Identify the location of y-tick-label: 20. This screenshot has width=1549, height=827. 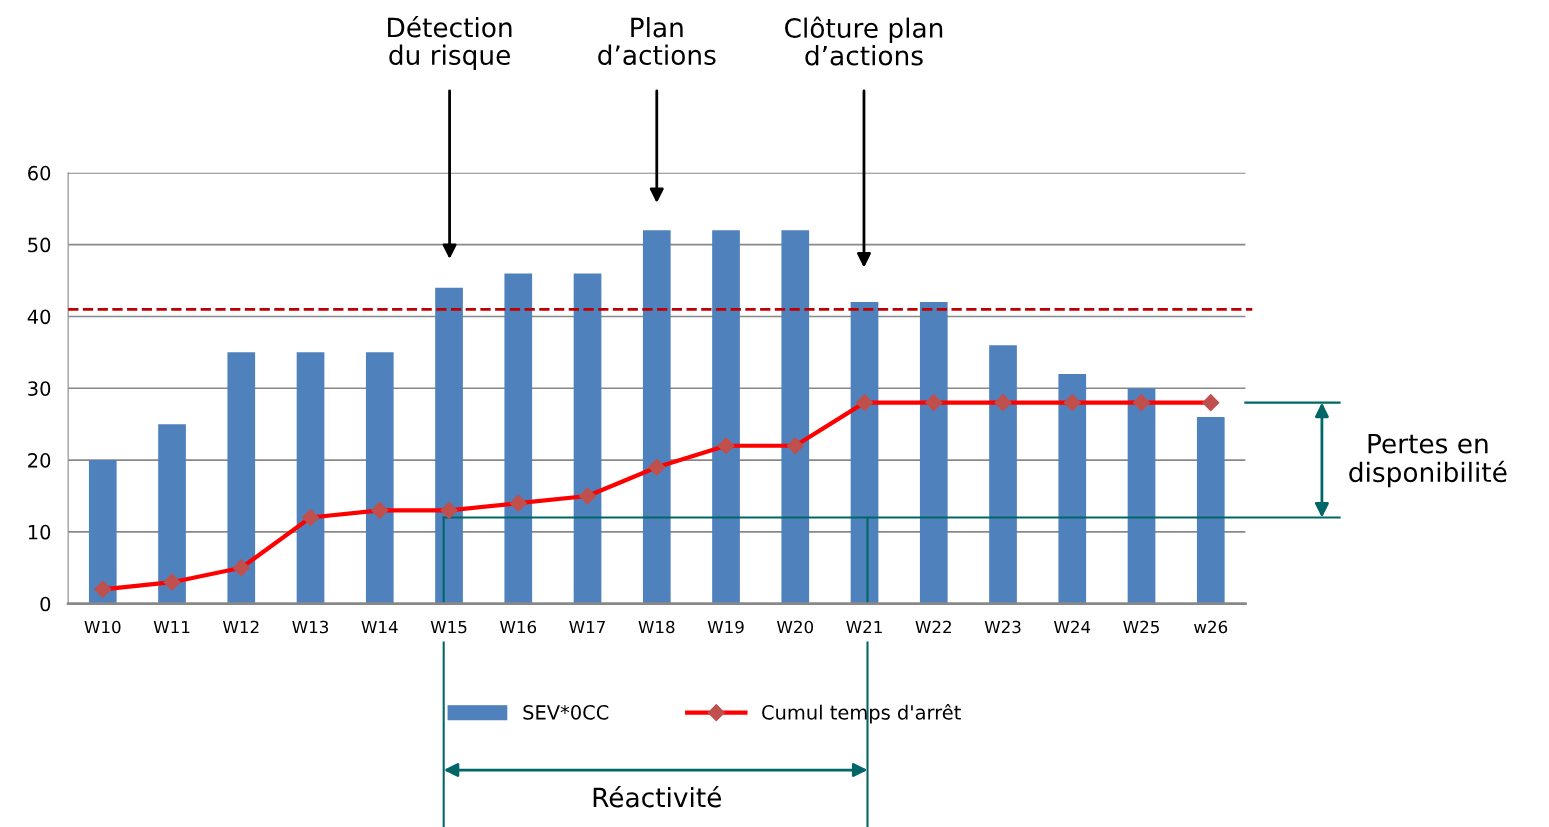
(39, 460).